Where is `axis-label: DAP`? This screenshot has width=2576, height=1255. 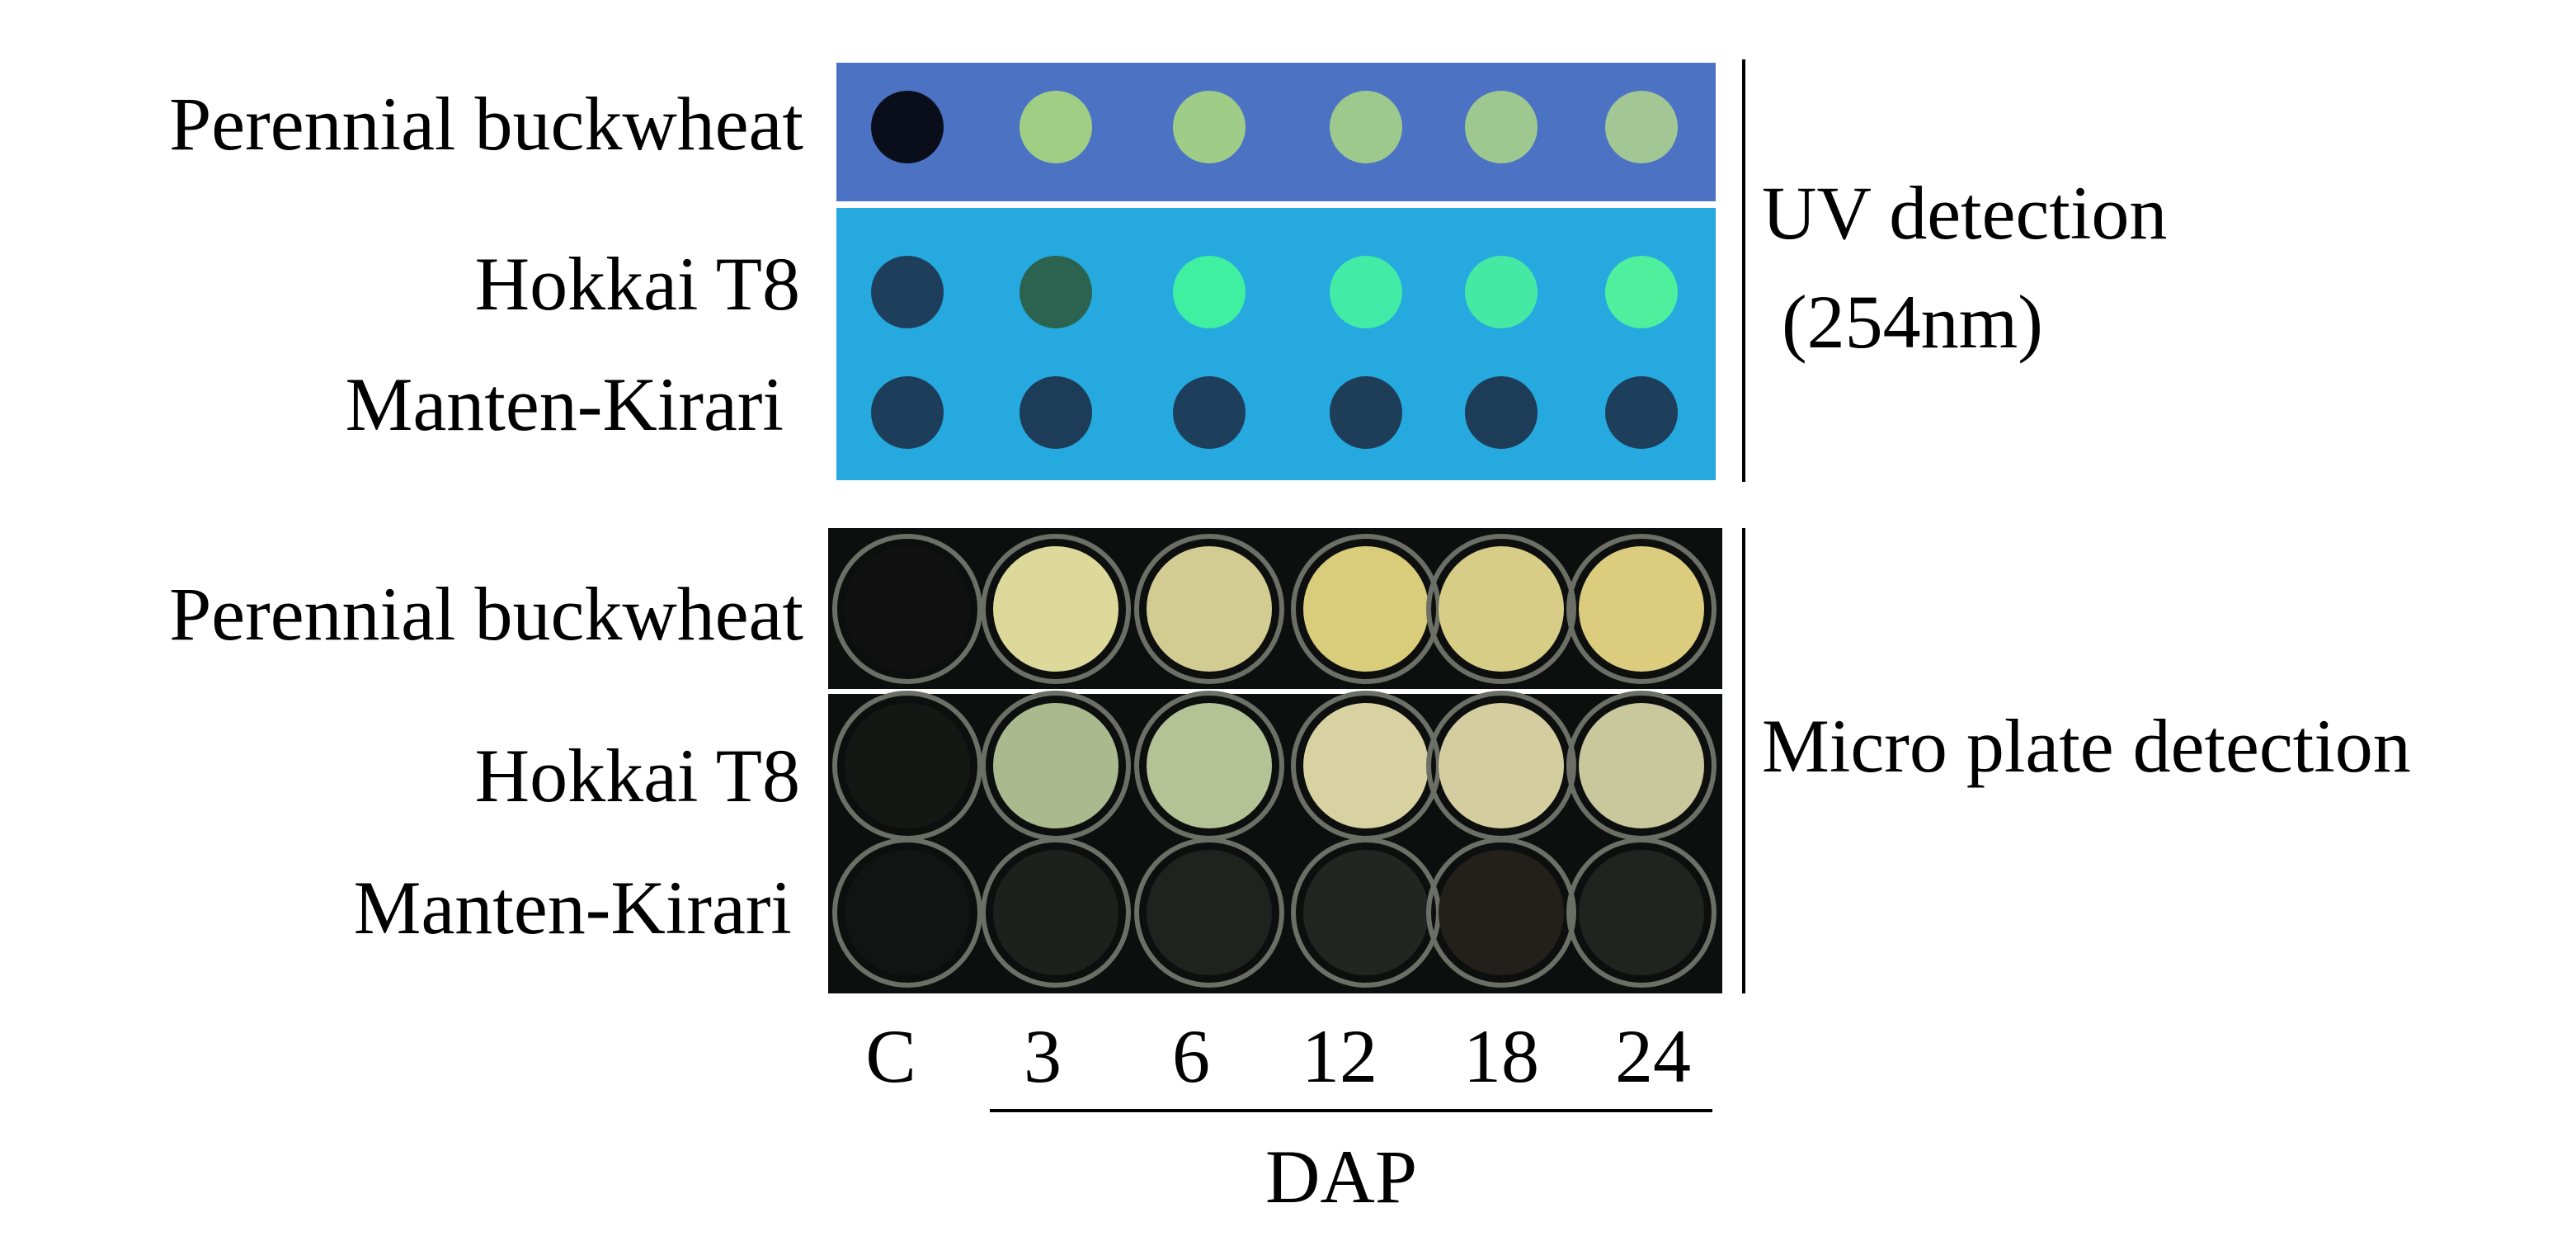
axis-label: DAP is located at coordinates (1341, 1177).